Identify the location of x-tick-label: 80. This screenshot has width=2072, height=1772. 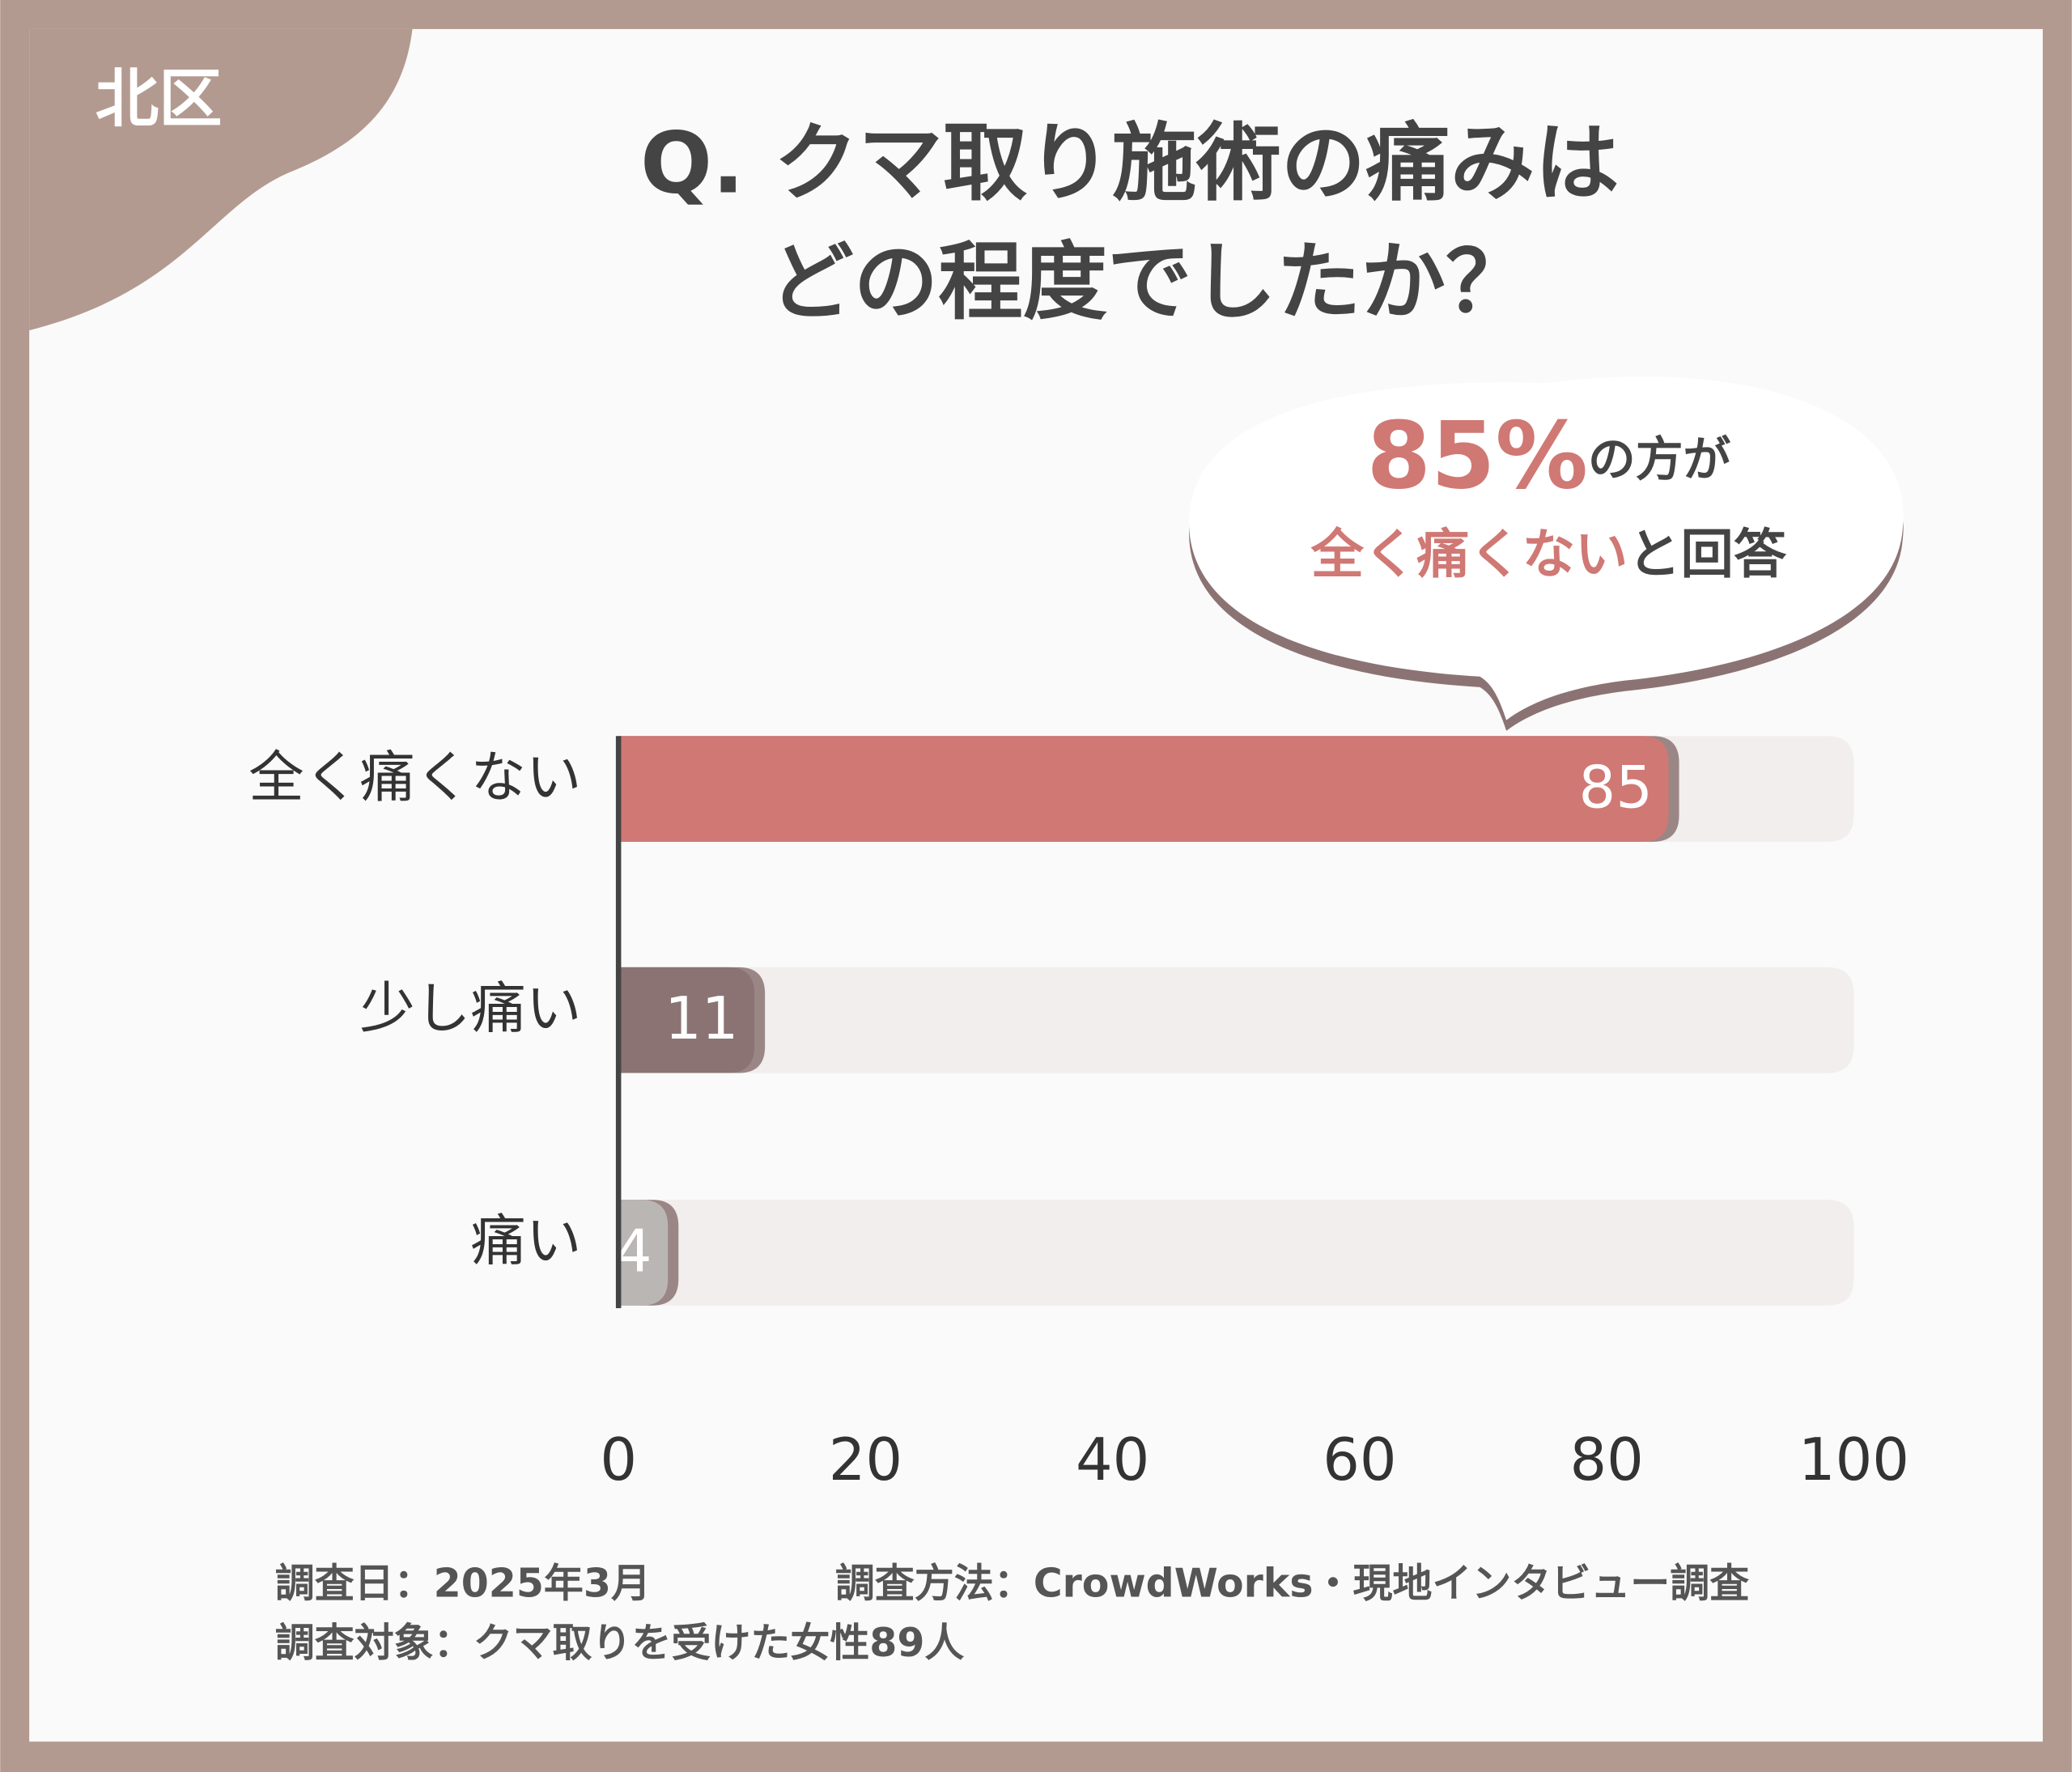
(1606, 1460).